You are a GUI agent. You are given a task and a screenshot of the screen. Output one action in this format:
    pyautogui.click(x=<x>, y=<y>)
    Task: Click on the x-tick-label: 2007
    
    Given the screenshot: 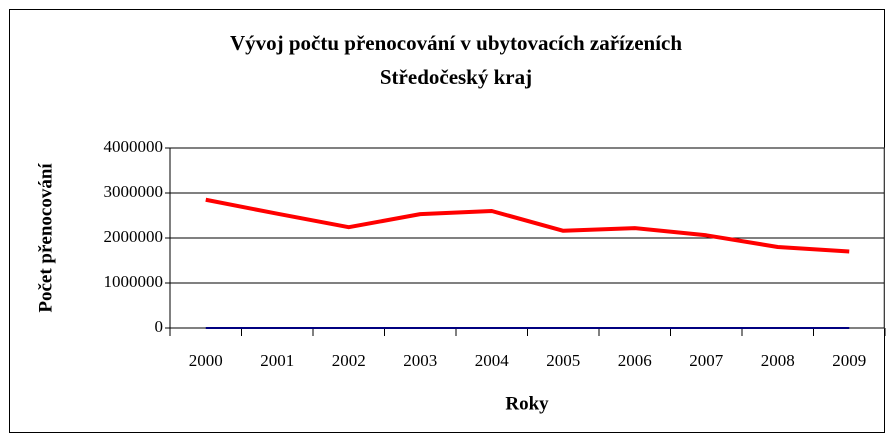 What is the action you would take?
    pyautogui.click(x=706, y=360)
    